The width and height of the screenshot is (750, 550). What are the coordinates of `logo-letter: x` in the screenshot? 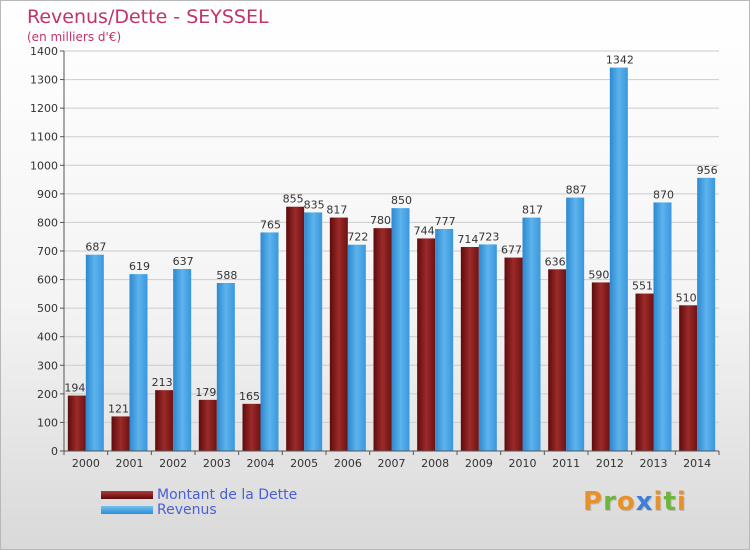 It's located at (644, 502).